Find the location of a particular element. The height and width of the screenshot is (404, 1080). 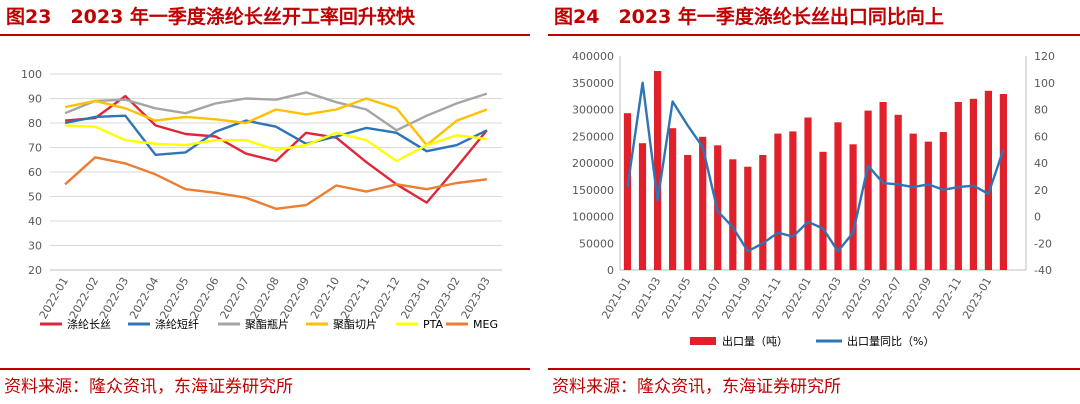

x-tick-label: 2023-03 is located at coordinates (476, 298).